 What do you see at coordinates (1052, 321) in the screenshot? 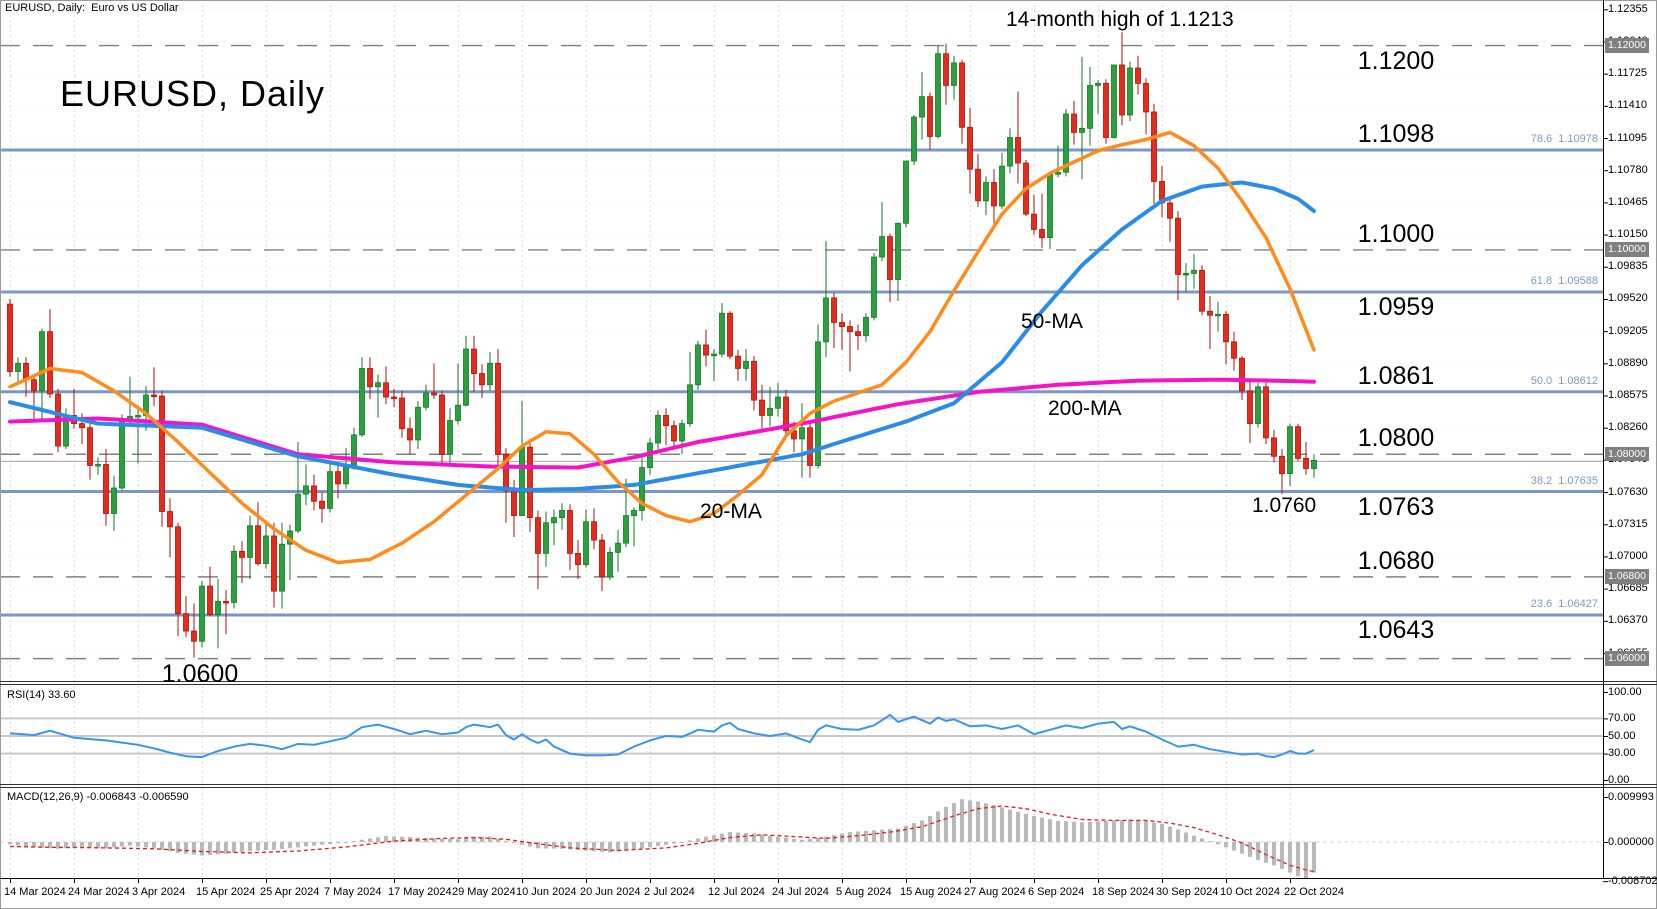
I see `ma50-label: 50-MA` at bounding box center [1052, 321].